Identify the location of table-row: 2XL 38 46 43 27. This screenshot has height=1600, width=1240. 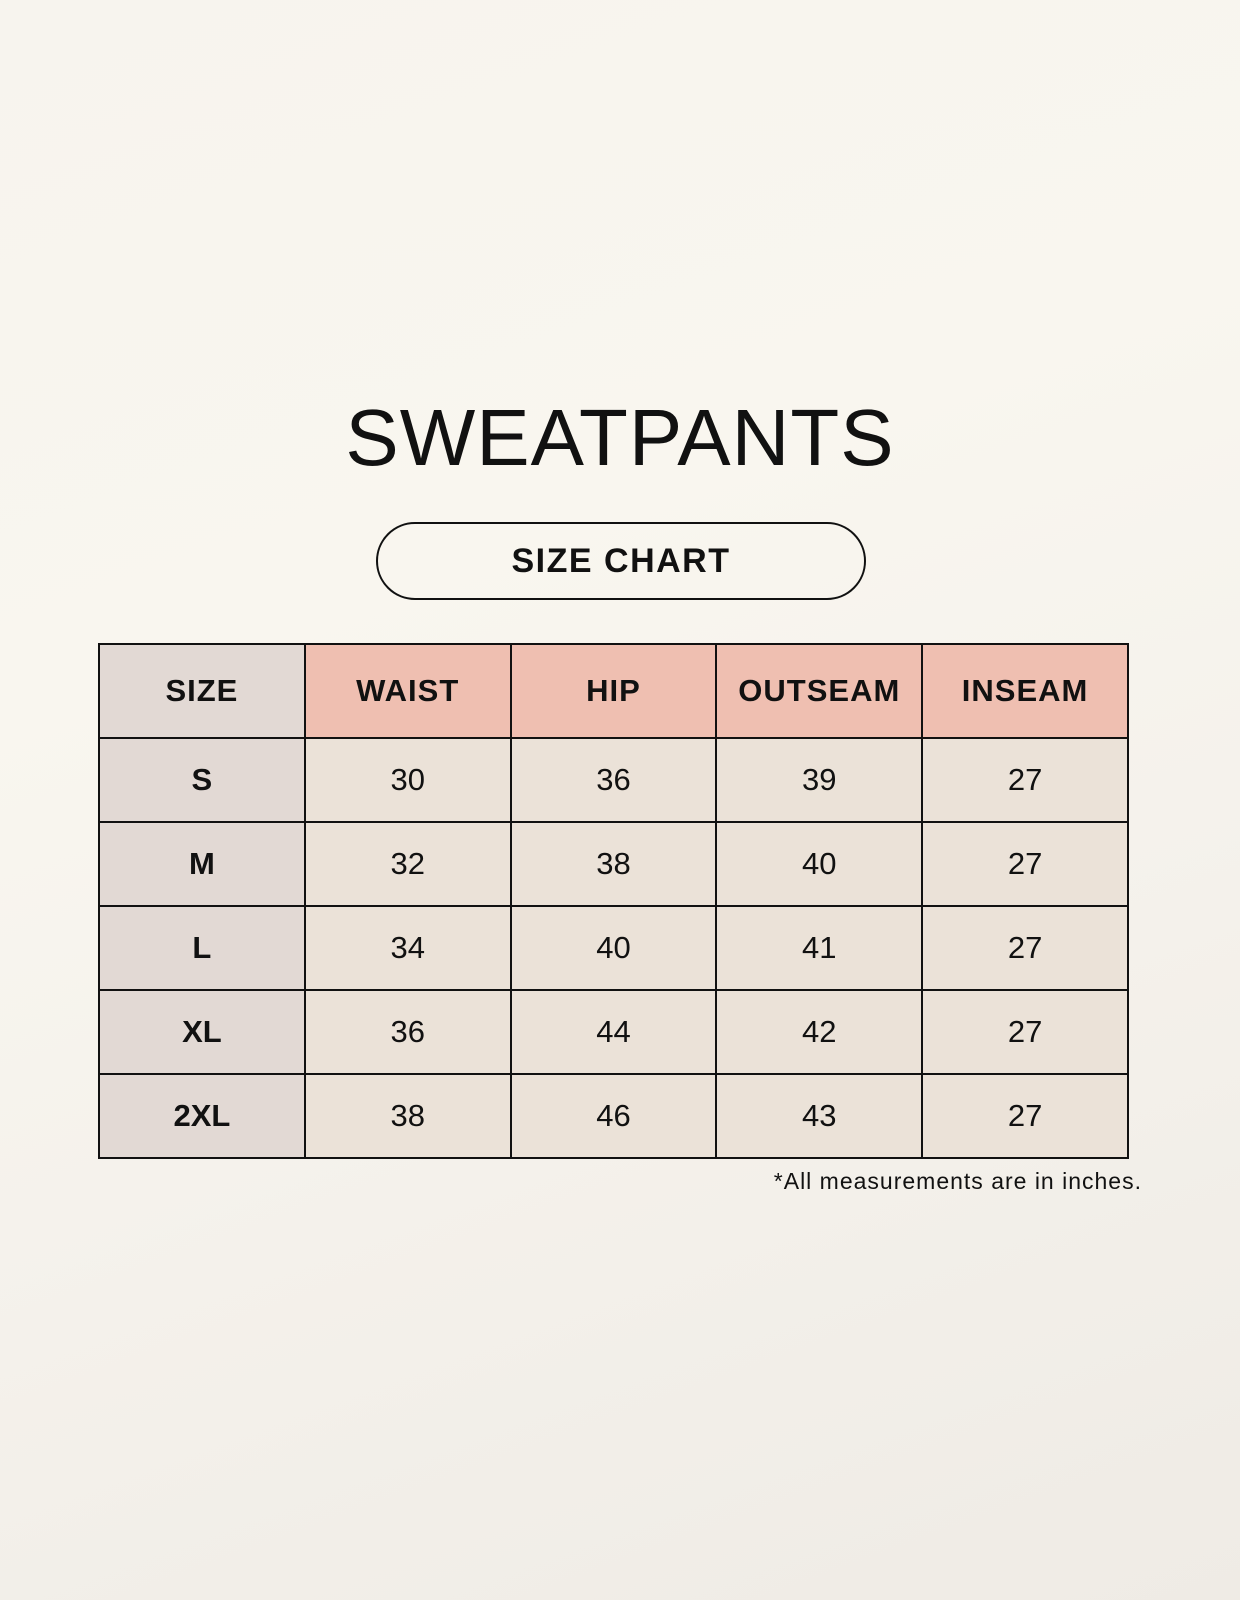
(613, 1116).